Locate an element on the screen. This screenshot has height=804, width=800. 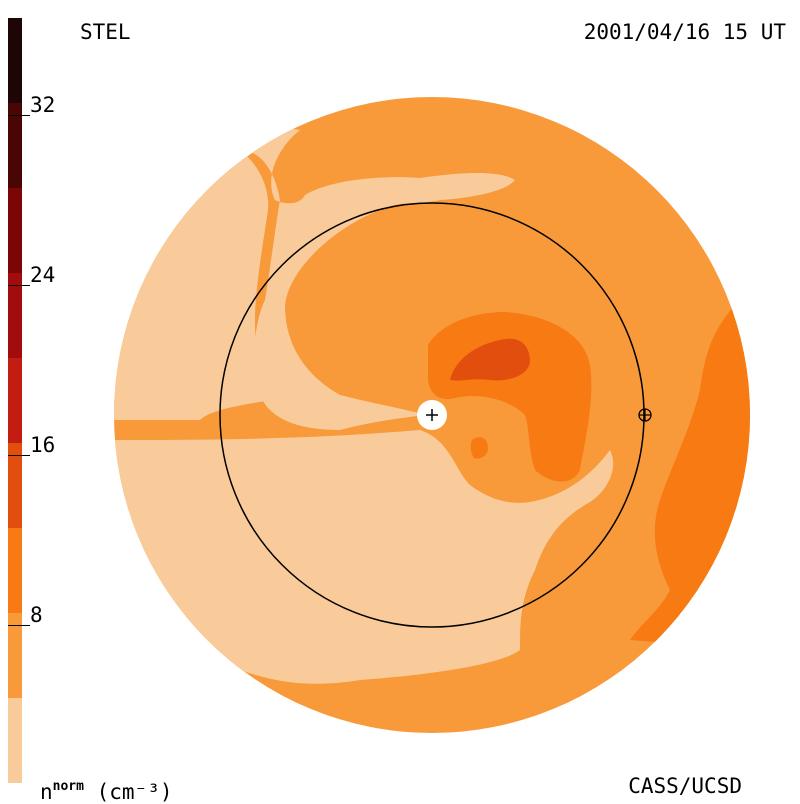
colorbar-tick-label: 8 is located at coordinates (36, 615).